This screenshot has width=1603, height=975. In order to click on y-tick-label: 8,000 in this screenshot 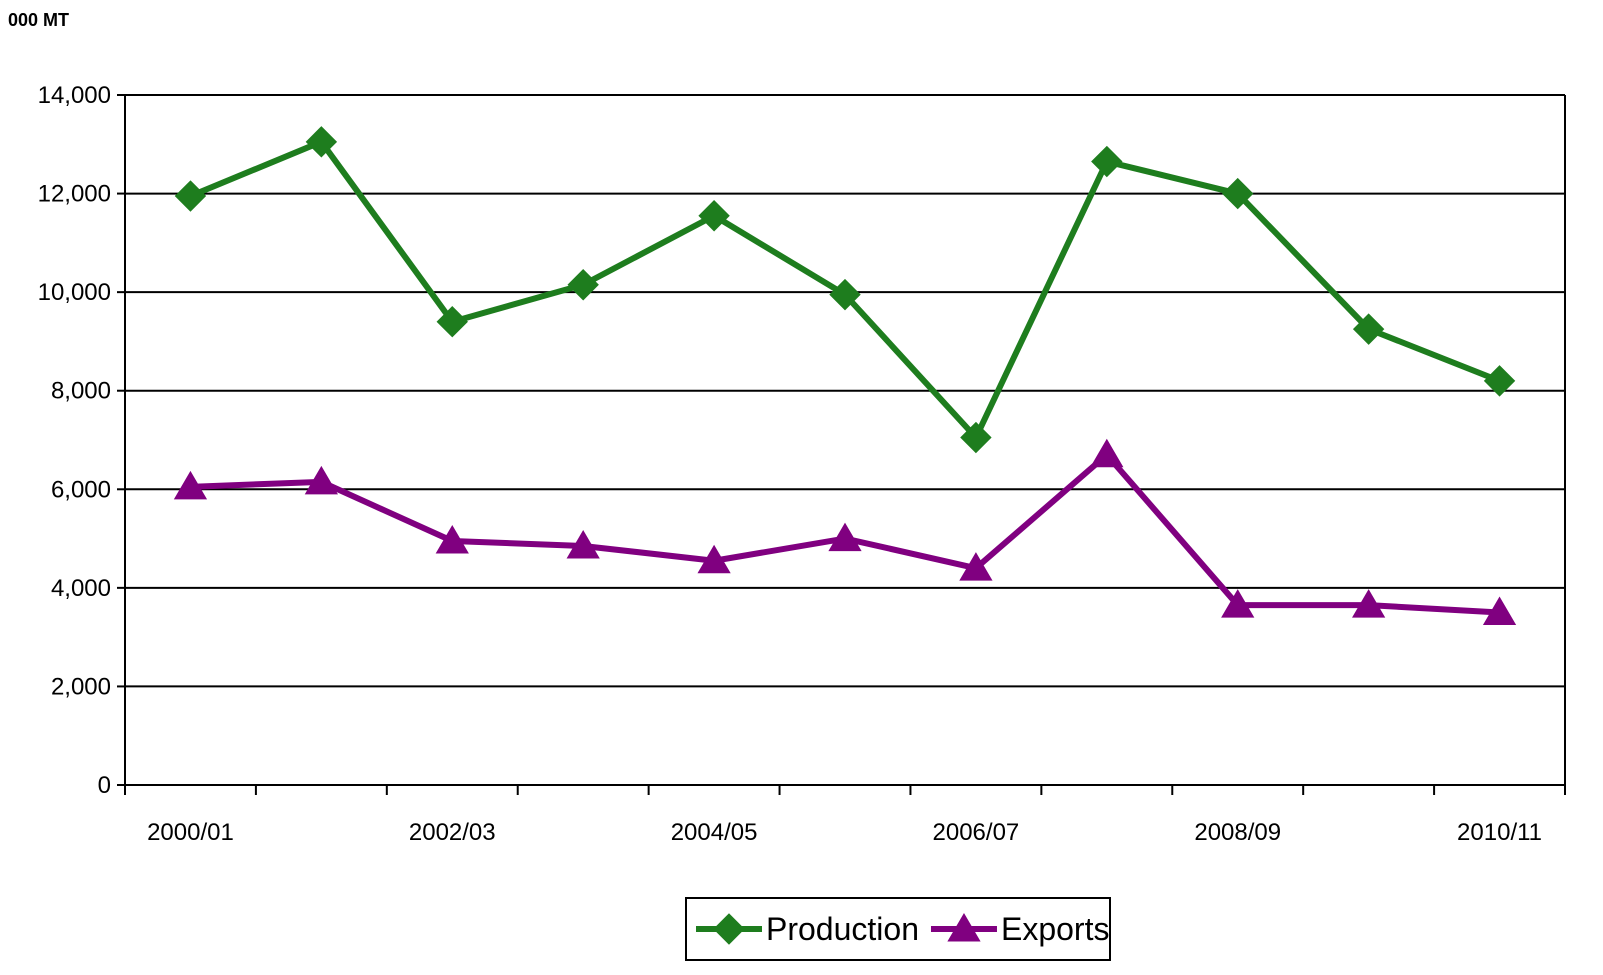, I will do `click(81, 391)`.